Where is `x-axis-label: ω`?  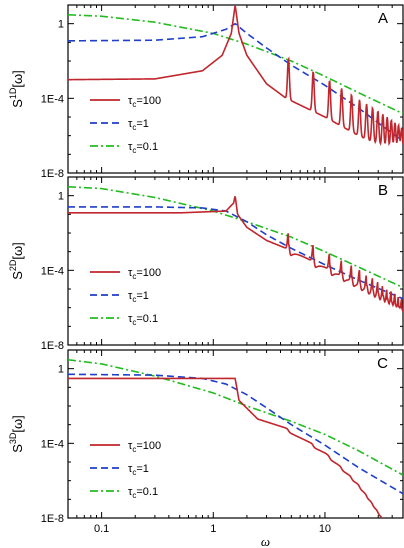 x-axis-label: ω is located at coordinates (265, 541).